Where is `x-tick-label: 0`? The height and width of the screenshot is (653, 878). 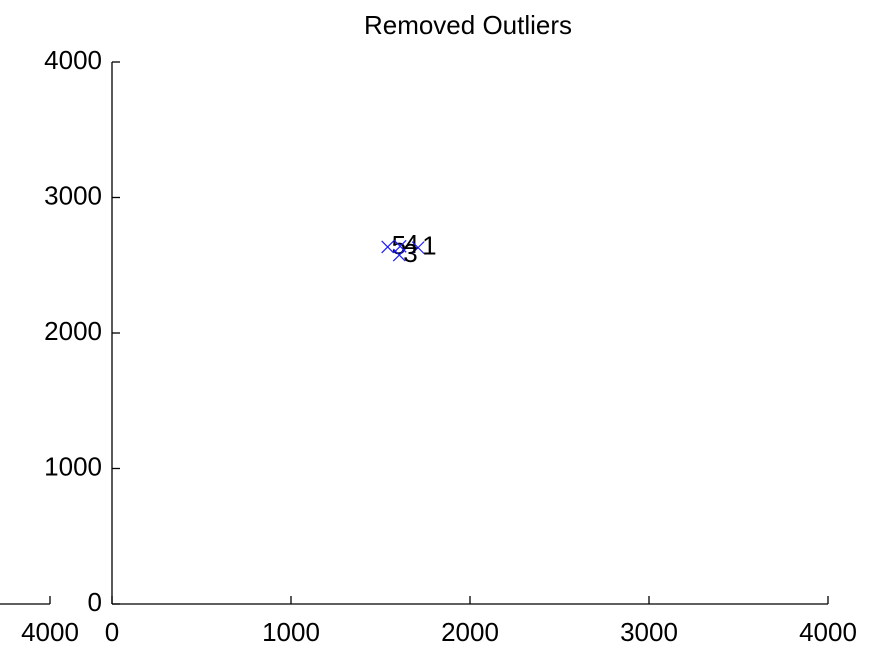
x-tick-label: 0 is located at coordinates (112, 632).